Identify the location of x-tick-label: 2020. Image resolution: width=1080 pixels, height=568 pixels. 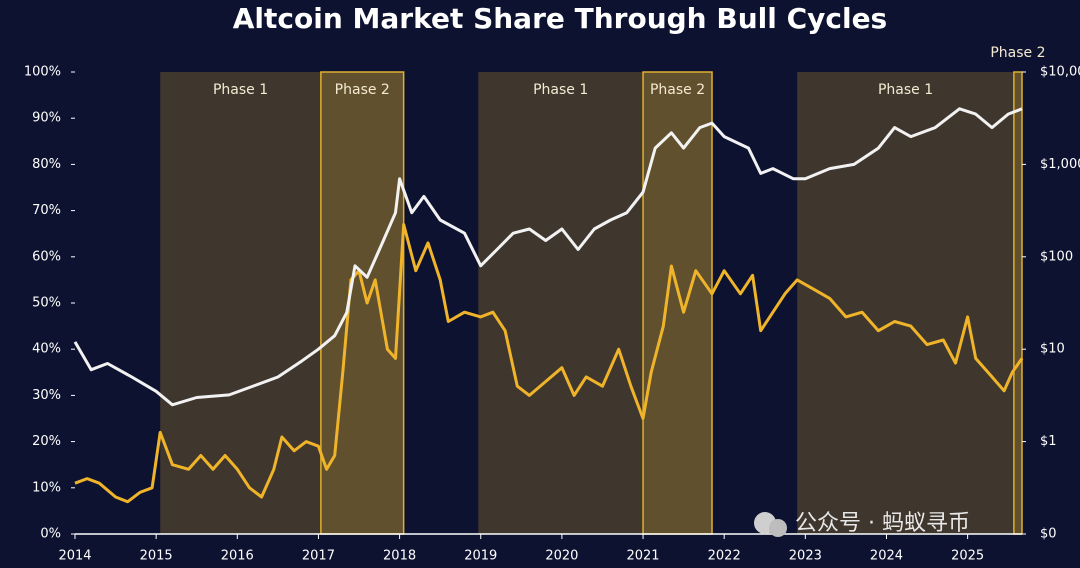
(561, 556).